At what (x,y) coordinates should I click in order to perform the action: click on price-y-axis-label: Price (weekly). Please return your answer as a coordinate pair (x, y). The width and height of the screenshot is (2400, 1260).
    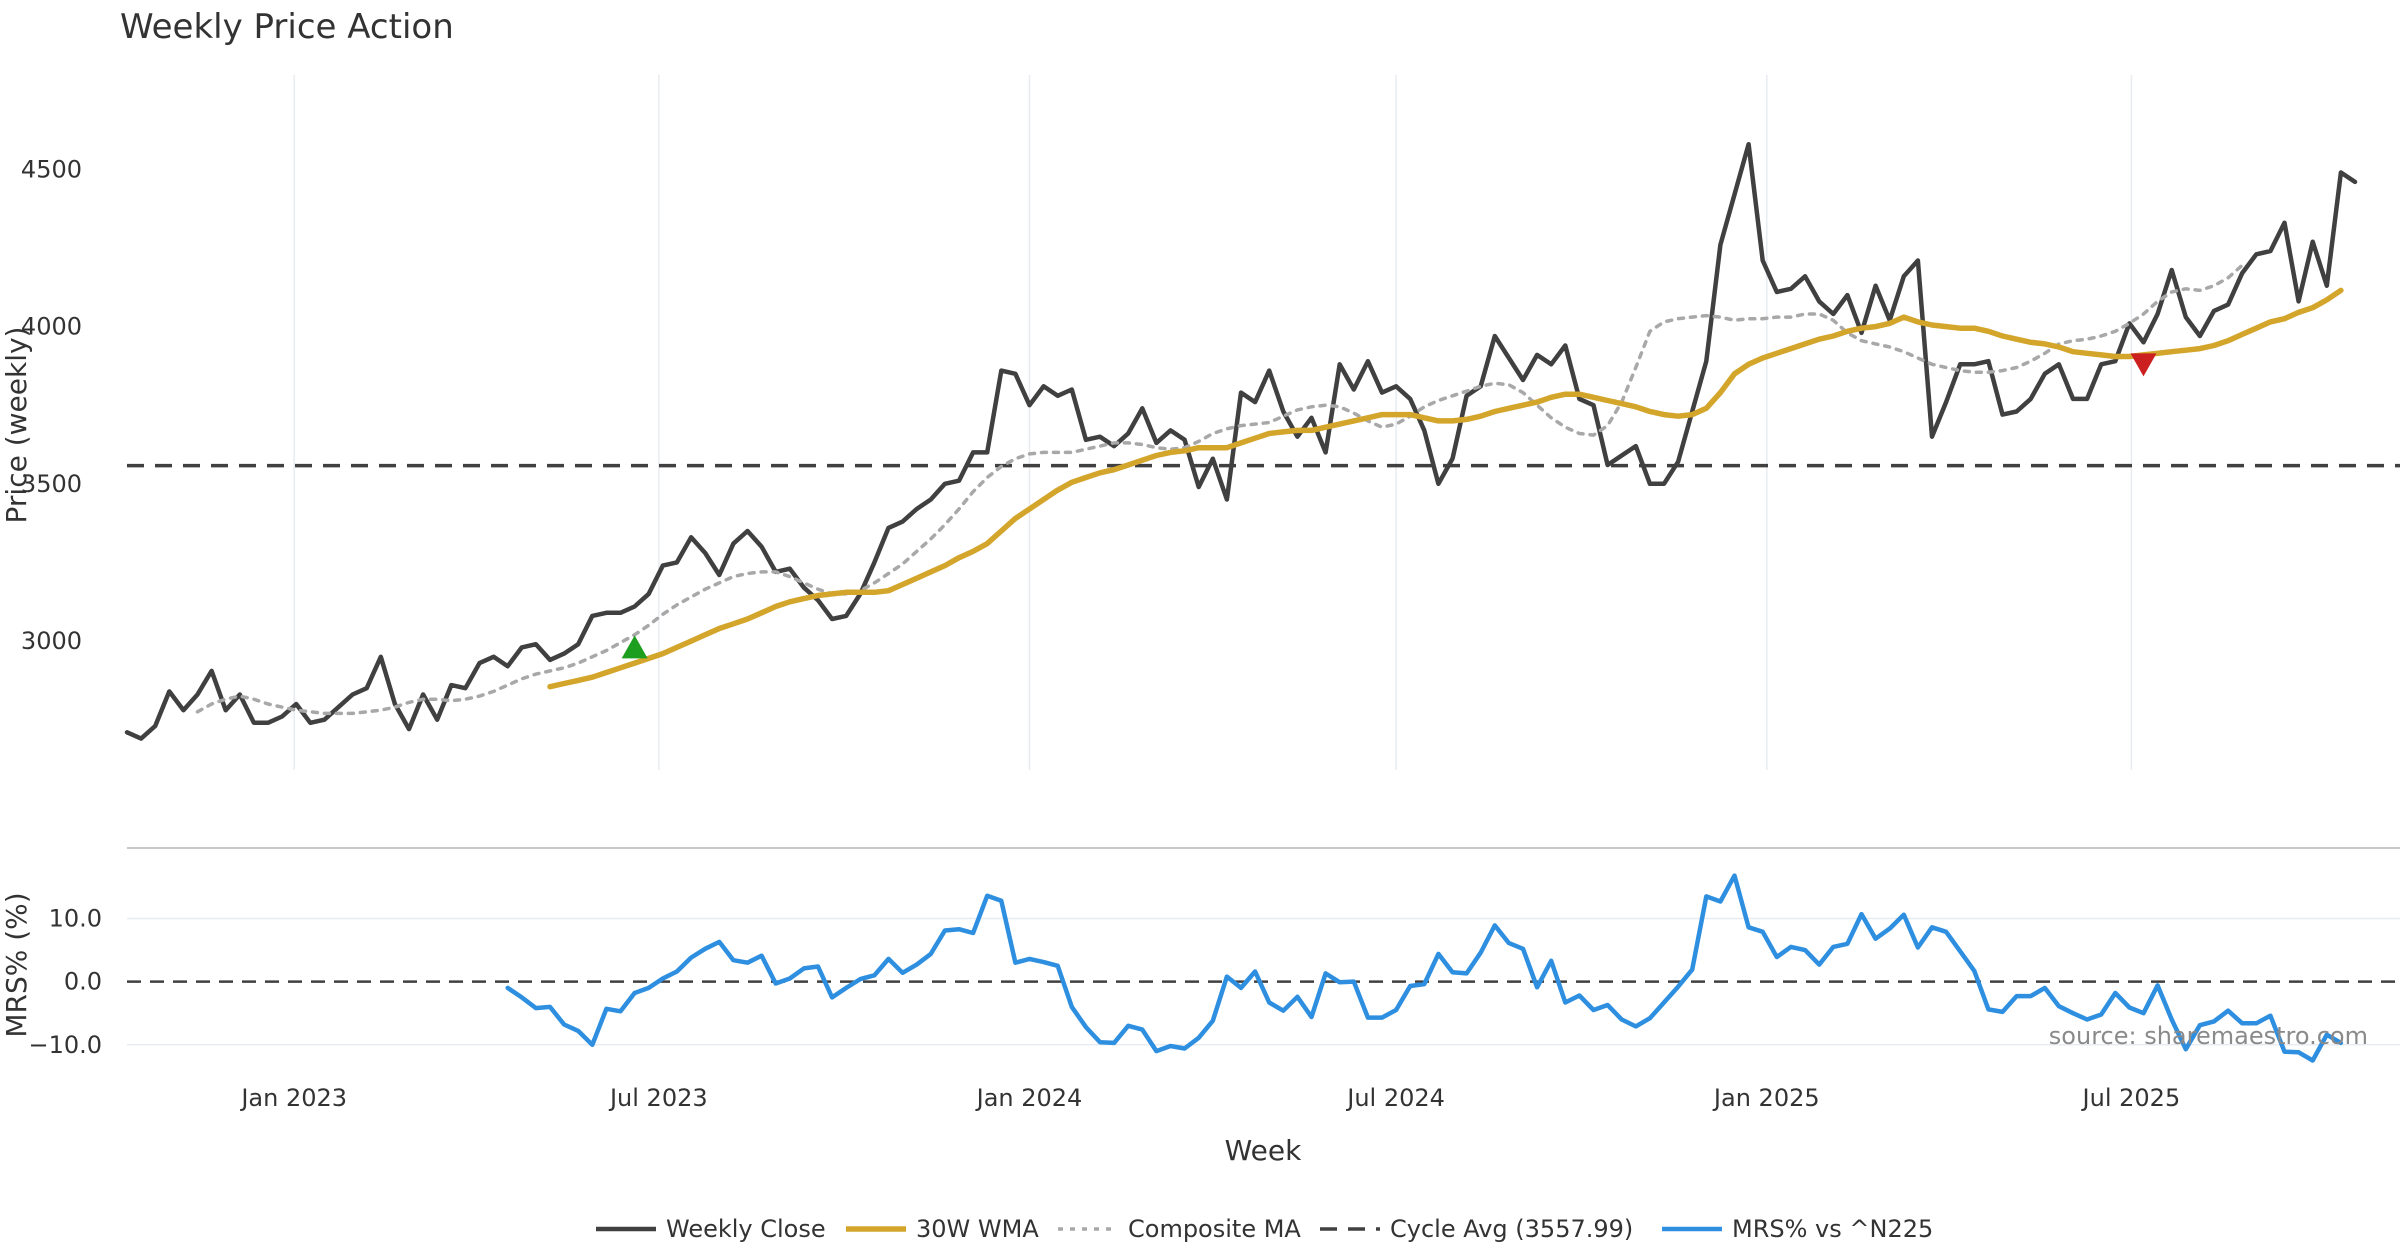
    Looking at the image, I should click on (16, 425).